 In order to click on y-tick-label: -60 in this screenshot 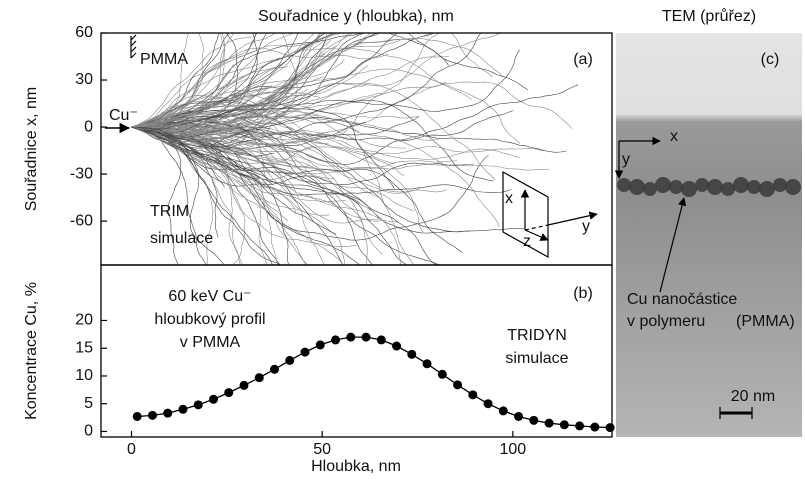, I will do `click(81, 220)`.